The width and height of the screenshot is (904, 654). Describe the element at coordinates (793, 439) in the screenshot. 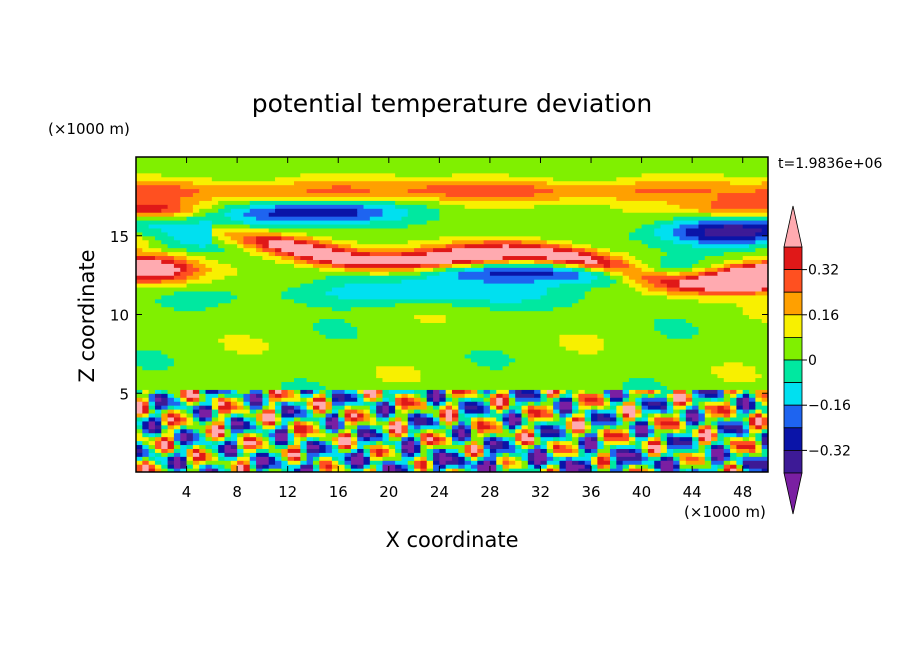

I see `colorbar-swatch` at that location.